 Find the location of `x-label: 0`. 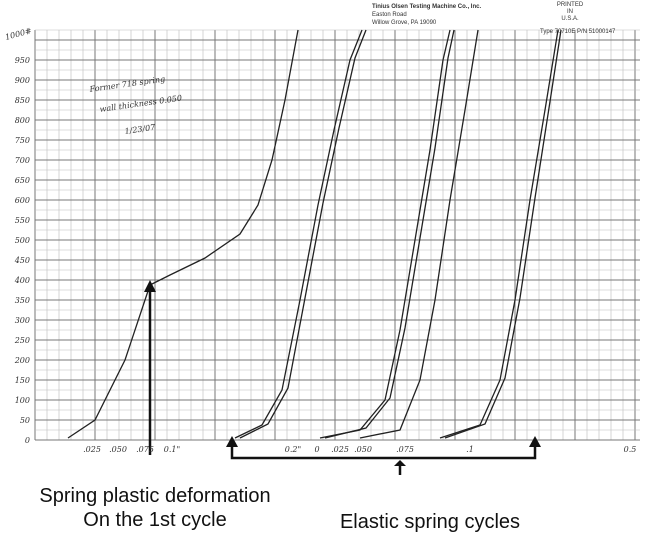

x-label: 0 is located at coordinates (316, 449).